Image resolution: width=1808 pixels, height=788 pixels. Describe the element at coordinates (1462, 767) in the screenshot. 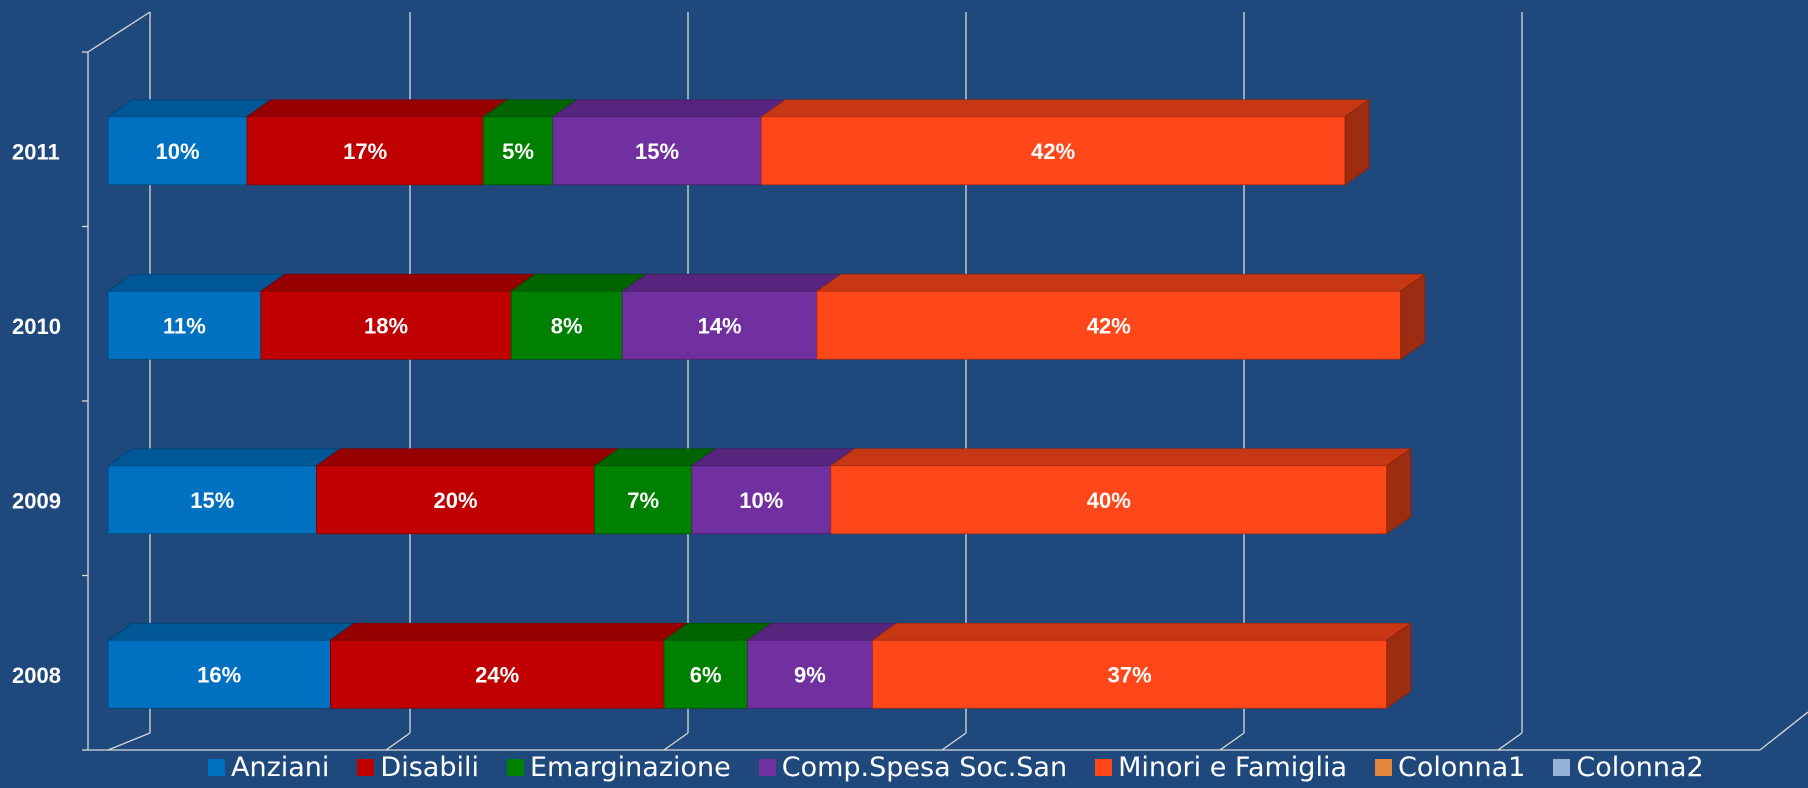

I see `legend-label: Colonna1` at that location.